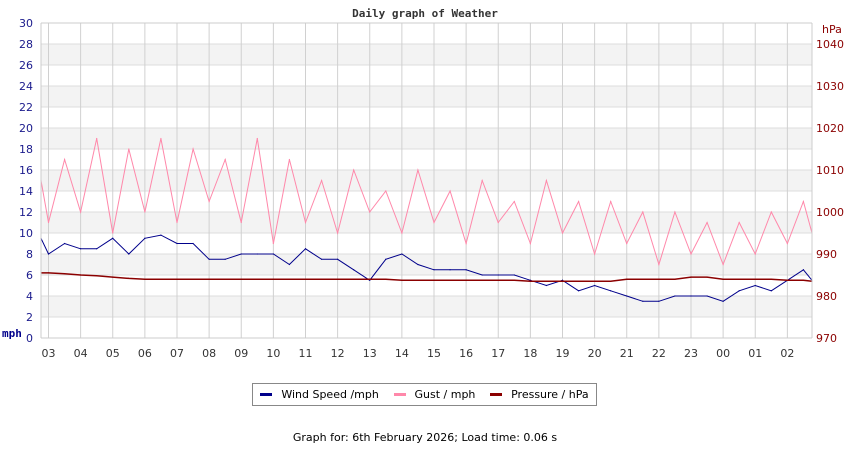 This screenshot has width=850, height=450. I want to click on x-tick-label: 19, so click(562, 353).